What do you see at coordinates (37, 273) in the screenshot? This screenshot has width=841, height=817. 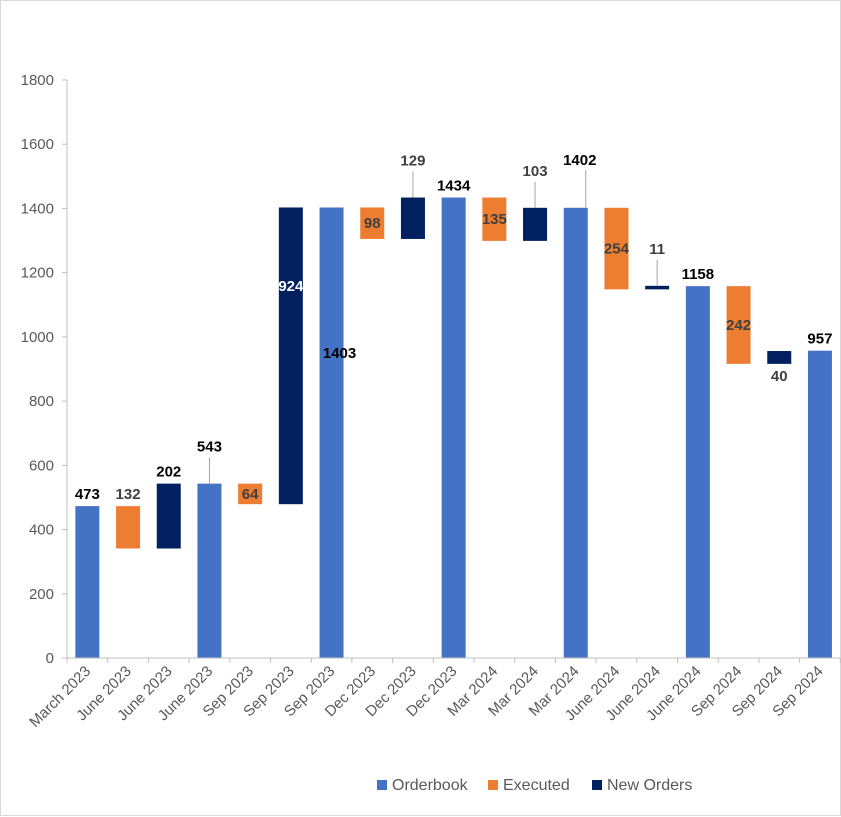 I see `y-tick-label: 1200` at bounding box center [37, 273].